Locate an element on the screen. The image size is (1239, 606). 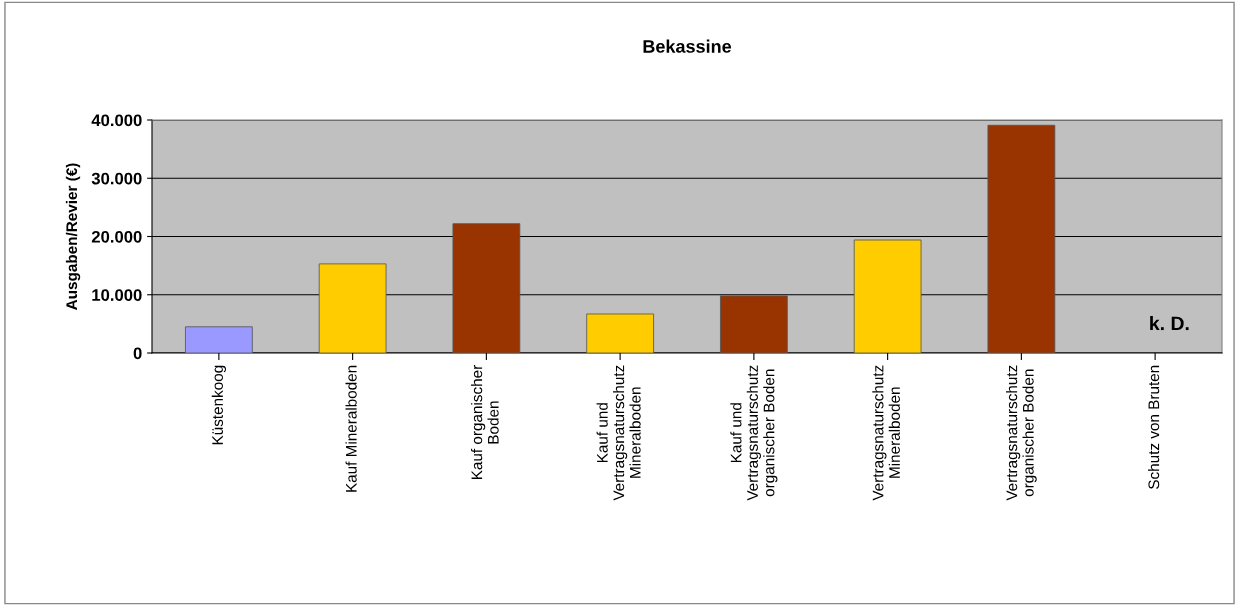
x-tick-label: Vertragsnaturschutz Mineralboden is located at coordinates (886, 433).